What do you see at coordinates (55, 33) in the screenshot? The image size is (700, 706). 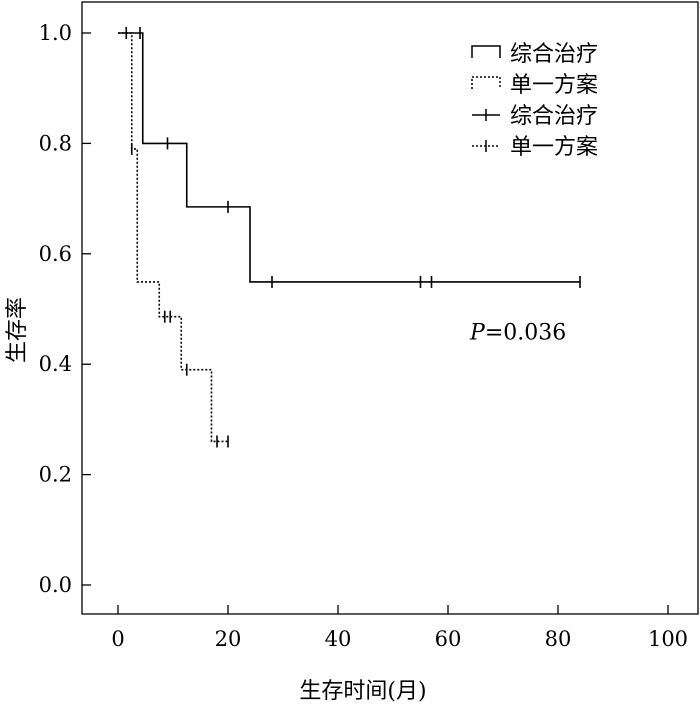 I see `y-tick-label: 1.0` at bounding box center [55, 33].